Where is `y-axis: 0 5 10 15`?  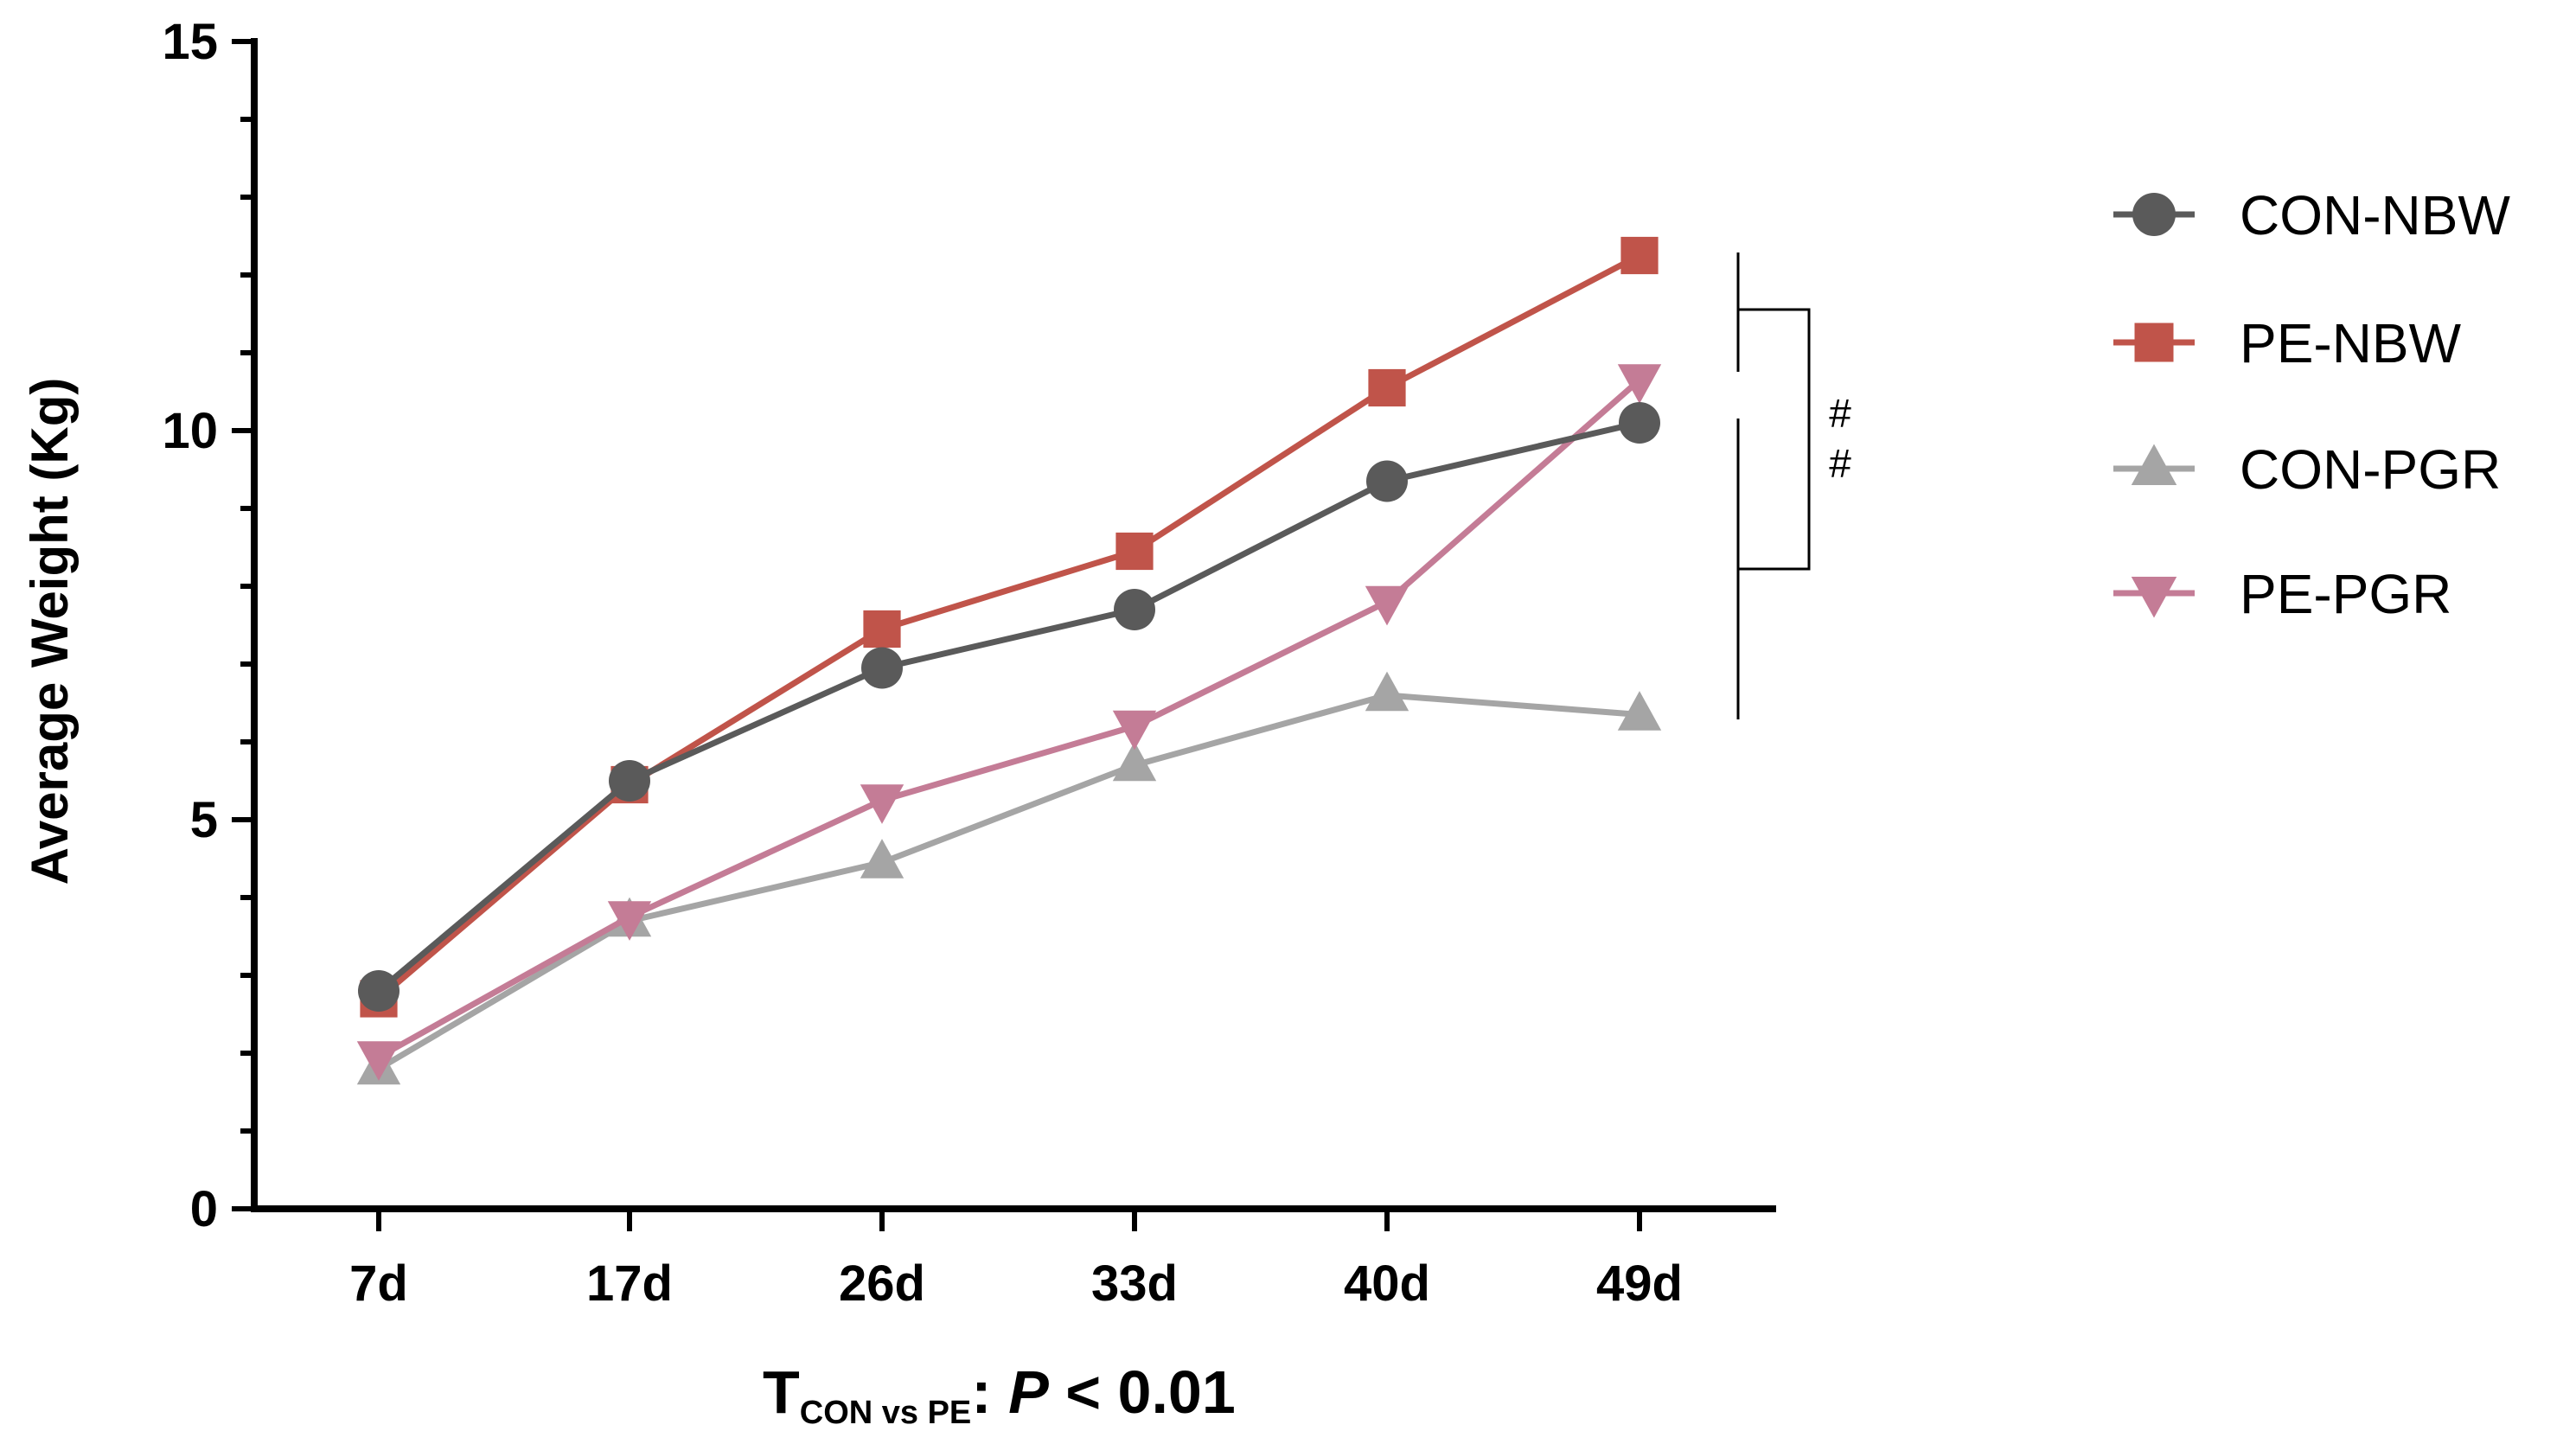 y-axis: 0 5 10 15 is located at coordinates (210, 625).